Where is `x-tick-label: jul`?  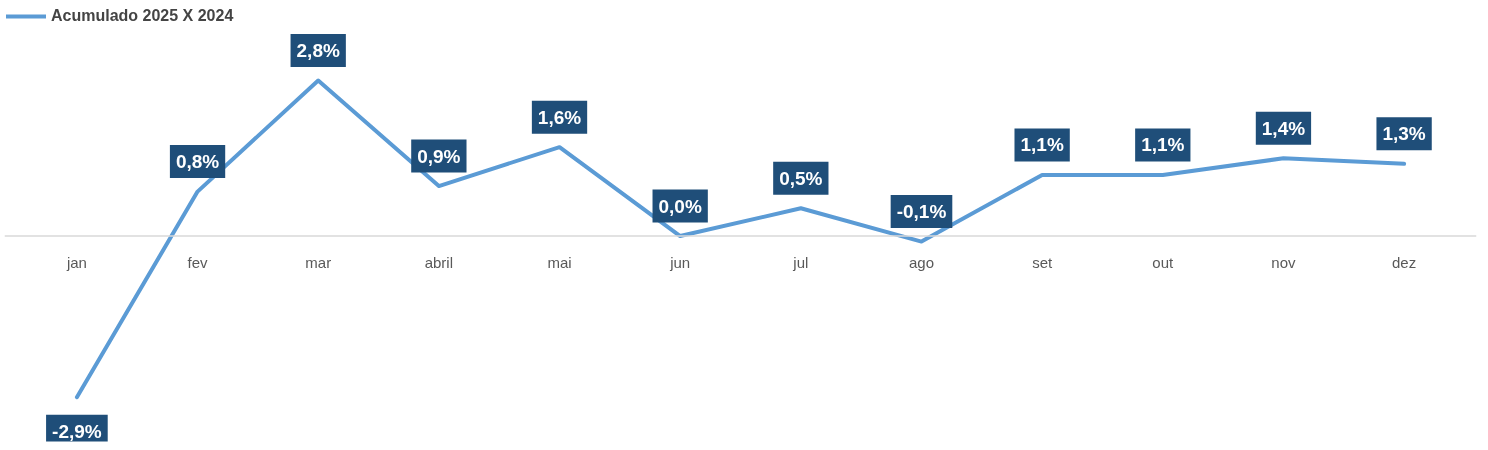
x-tick-label: jul is located at coordinates (800, 263).